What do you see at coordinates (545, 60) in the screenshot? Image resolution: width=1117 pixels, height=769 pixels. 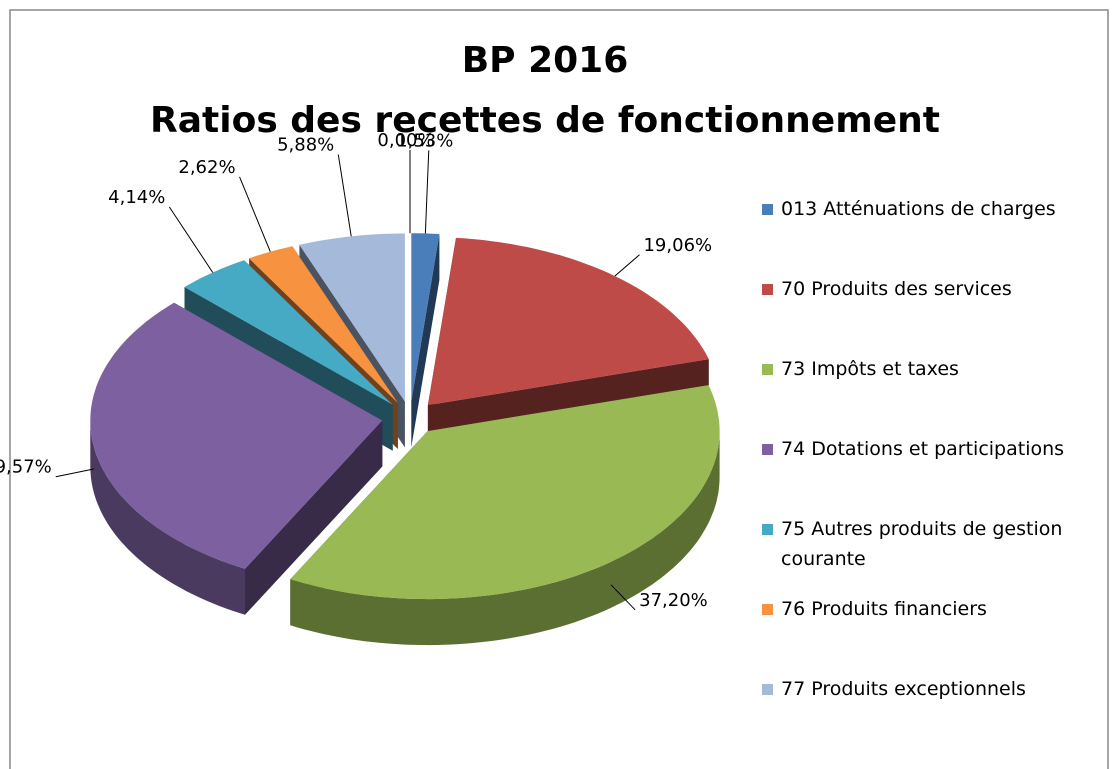 I see `chart-title: BP 2016` at bounding box center [545, 60].